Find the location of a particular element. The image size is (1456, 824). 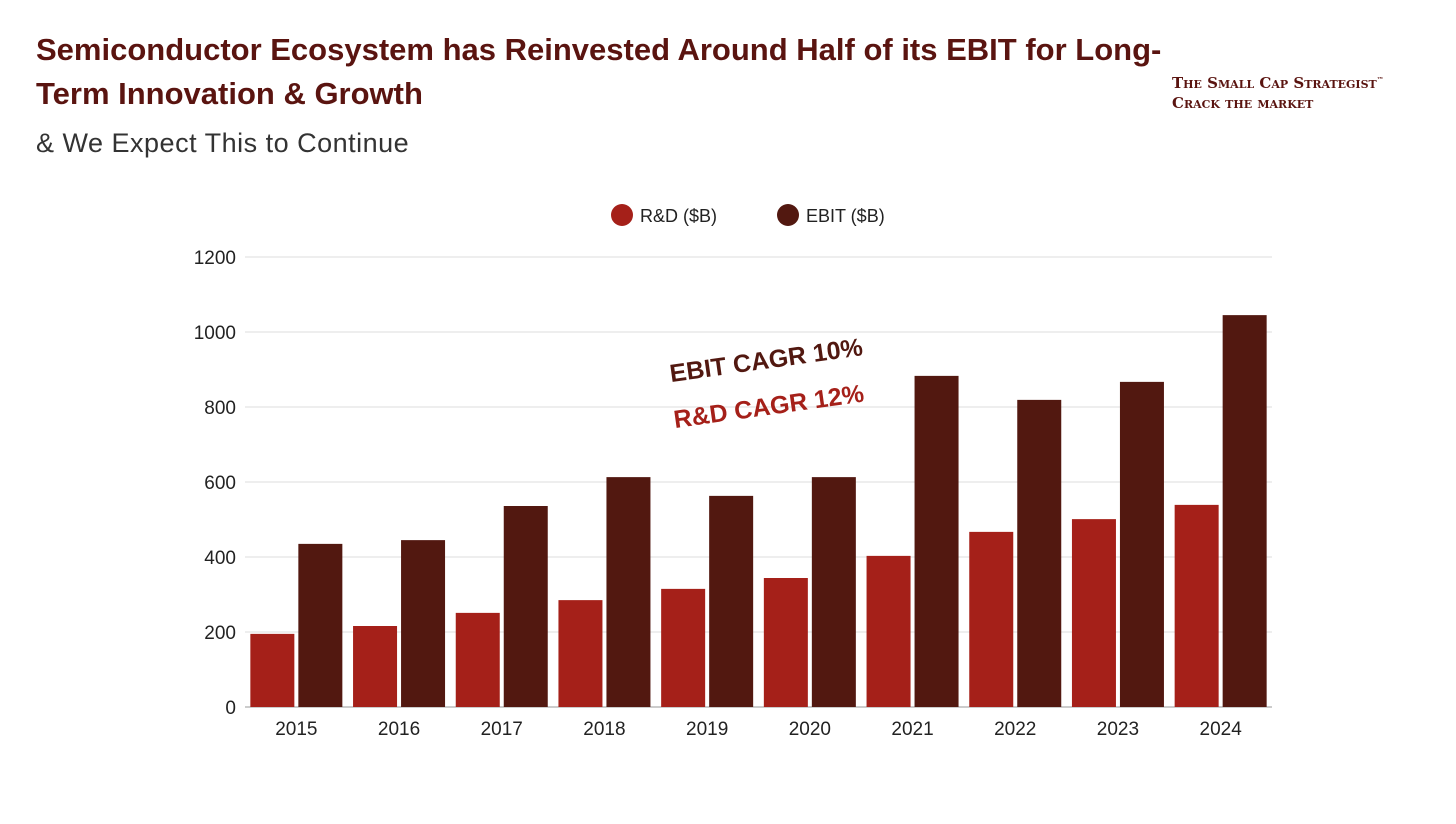

rd-bar-2023 is located at coordinates (1093, 613).